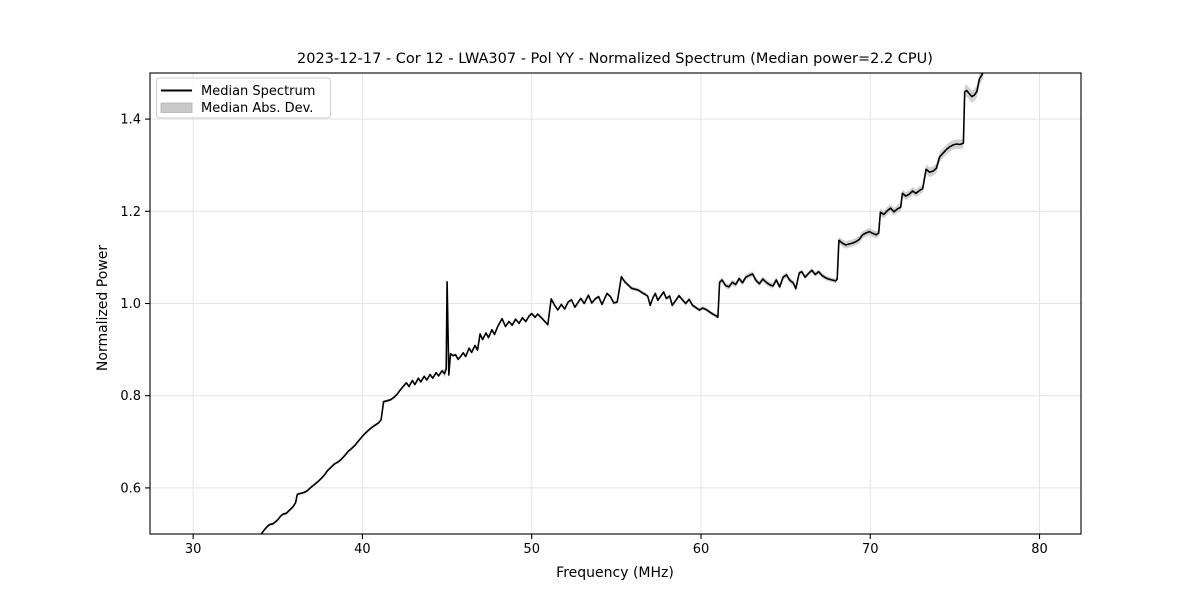  What do you see at coordinates (1039, 549) in the screenshot?
I see `x-tick-label: 80` at bounding box center [1039, 549].